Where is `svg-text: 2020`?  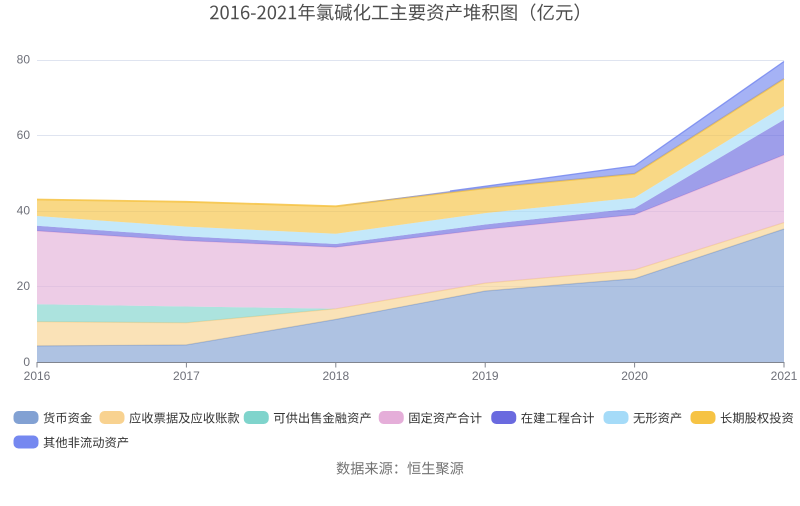
svg-text: 2020 is located at coordinates (634, 376).